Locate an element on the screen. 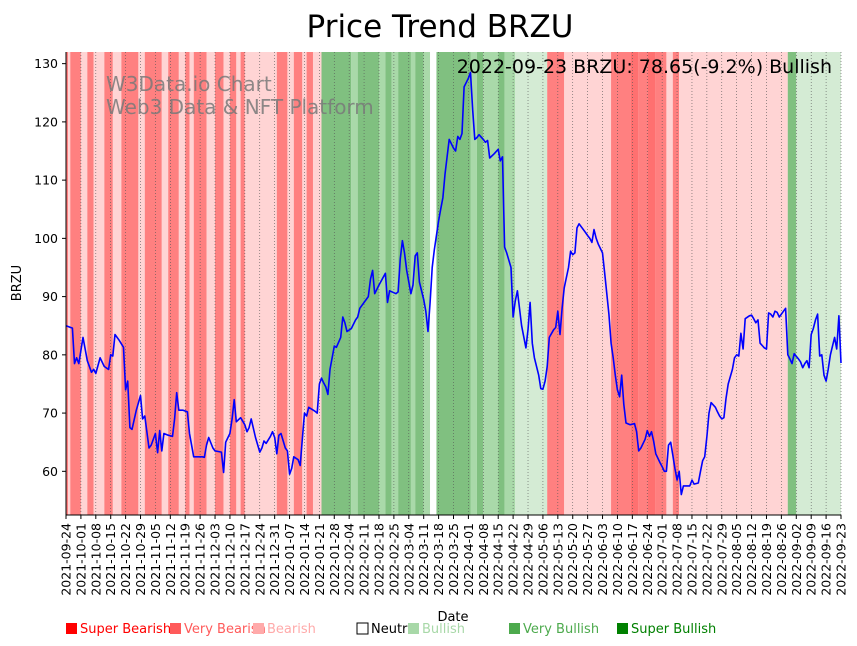 Image resolution: width=857 pixels, height=646 pixels. x-tick-label: 2021-11-26 is located at coordinates (200, 559).